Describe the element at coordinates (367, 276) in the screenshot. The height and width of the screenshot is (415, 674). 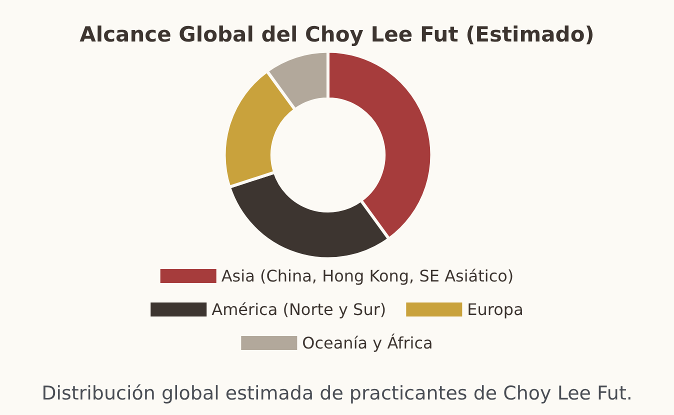
I see `legend-label: Asia (China, Hong Kong, SE Asiático)` at that location.